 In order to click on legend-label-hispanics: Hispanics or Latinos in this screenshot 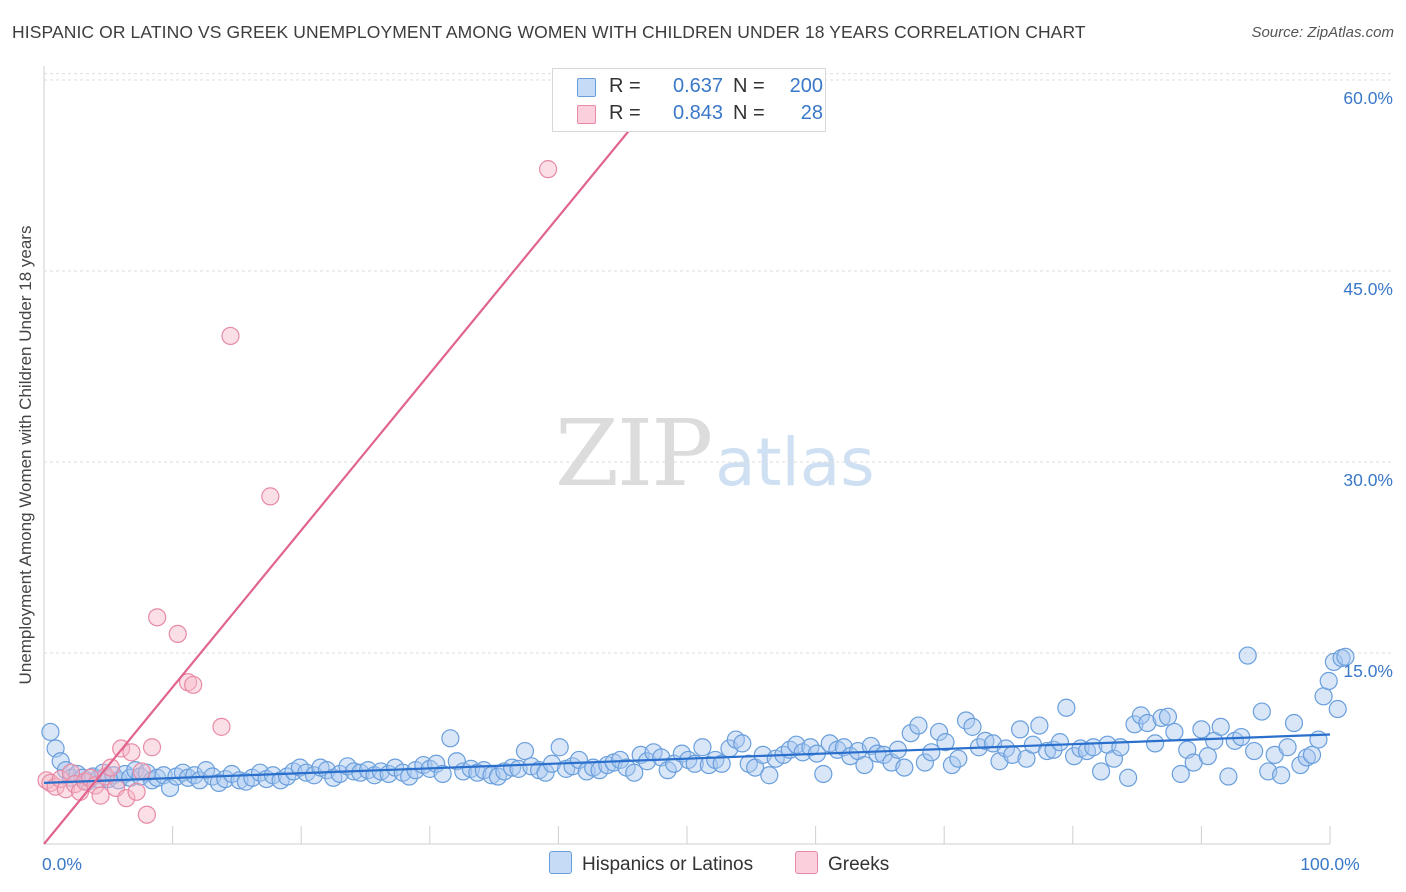, I will do `click(668, 864)`.